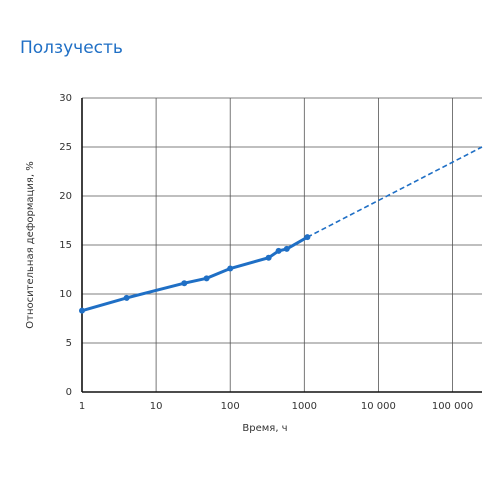 The image size is (500, 500). What do you see at coordinates (30, 244) in the screenshot?
I see `y-axis-label: Относительная деформация, %` at bounding box center [30, 244].